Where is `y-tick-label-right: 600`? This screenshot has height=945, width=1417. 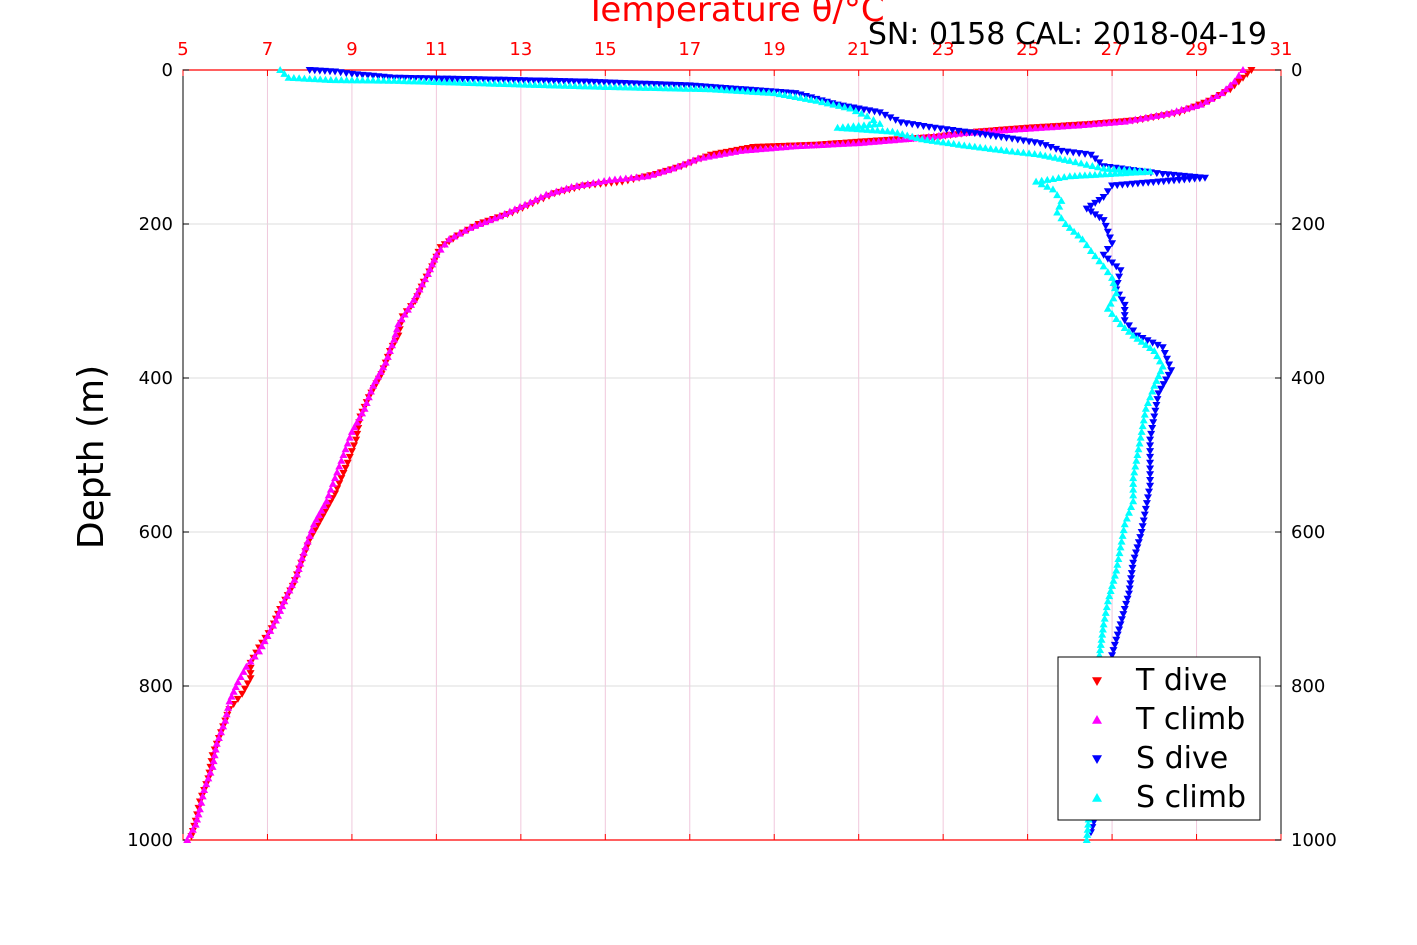 y-tick-label-right: 600 is located at coordinates (1308, 532).